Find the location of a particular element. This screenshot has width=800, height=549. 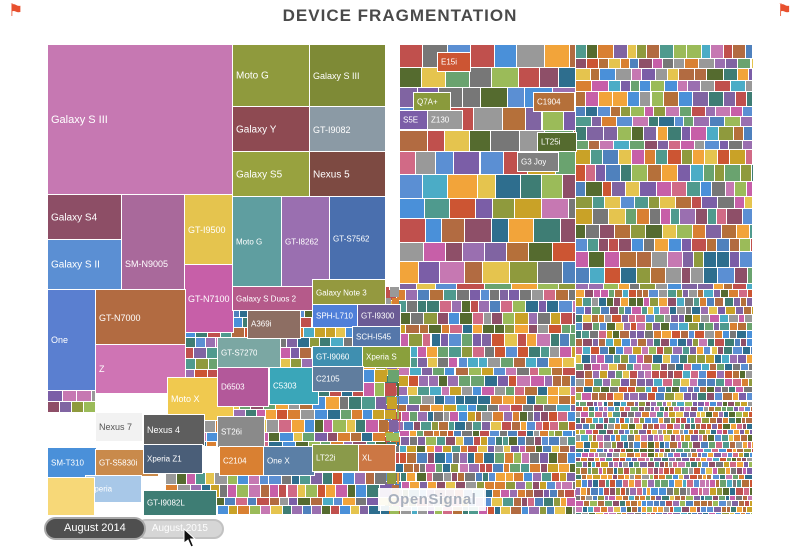

device-label: SCH-I545 is located at coordinates (374, 337).